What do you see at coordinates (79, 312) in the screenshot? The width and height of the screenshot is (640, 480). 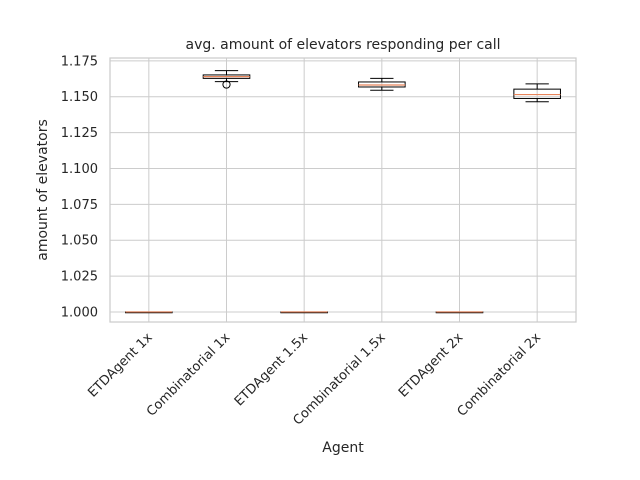 I see `y-tick-label: 1.000` at bounding box center [79, 312].